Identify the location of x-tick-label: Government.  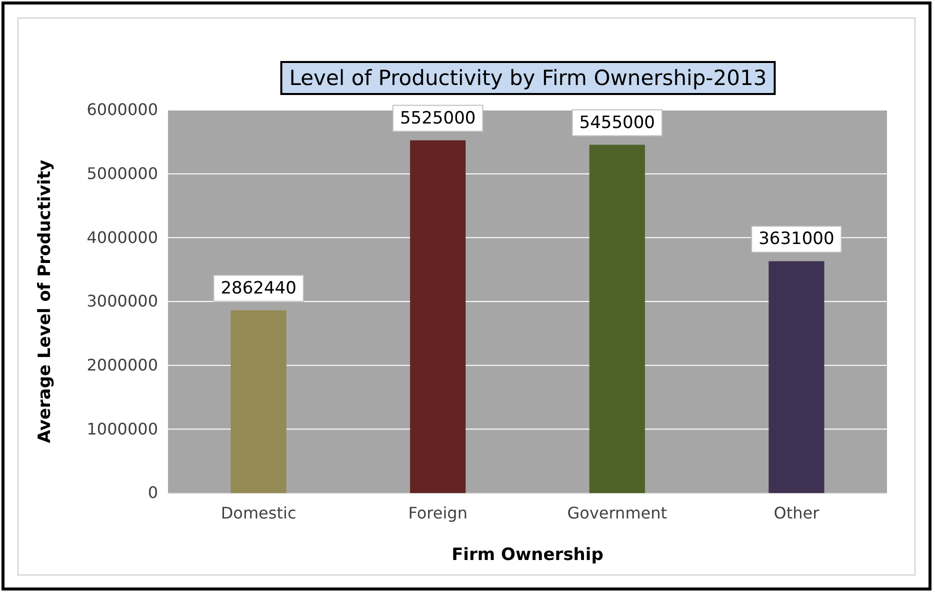
(617, 512).